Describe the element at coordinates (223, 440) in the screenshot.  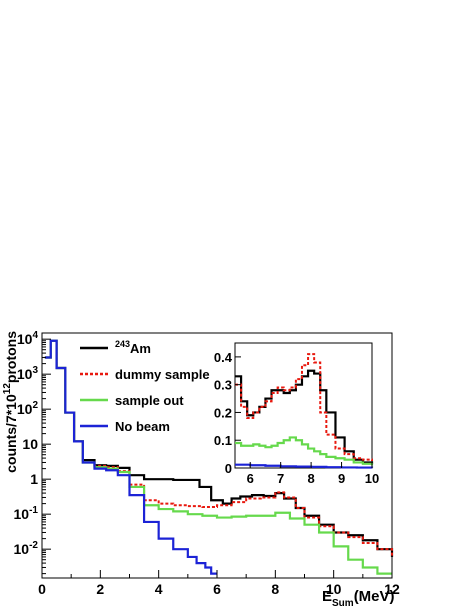
I see `inset-y-tick-label: 0.1` at that location.